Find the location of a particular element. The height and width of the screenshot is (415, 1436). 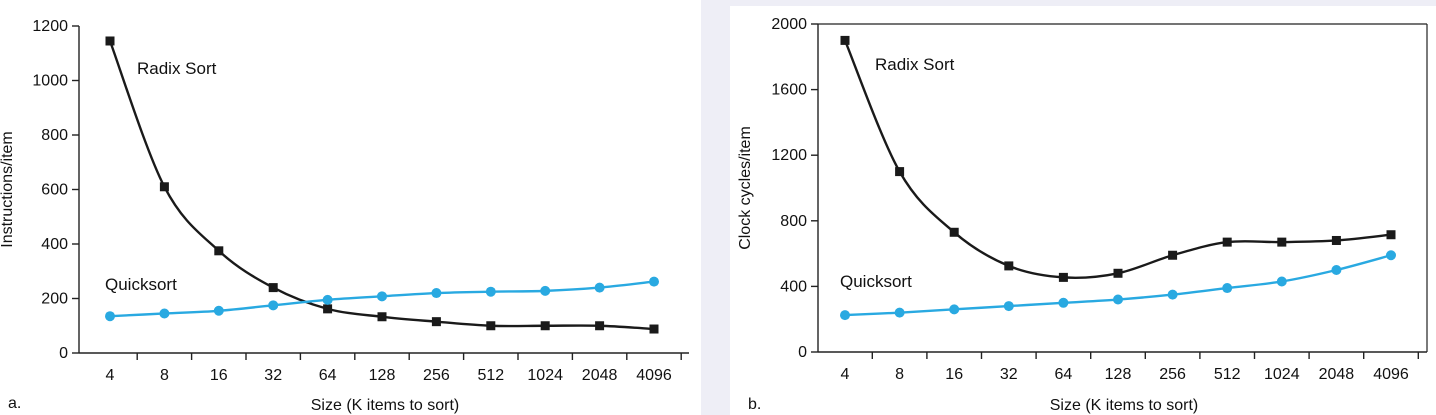

y-tick-label: 2000 is located at coordinates (789, 24).